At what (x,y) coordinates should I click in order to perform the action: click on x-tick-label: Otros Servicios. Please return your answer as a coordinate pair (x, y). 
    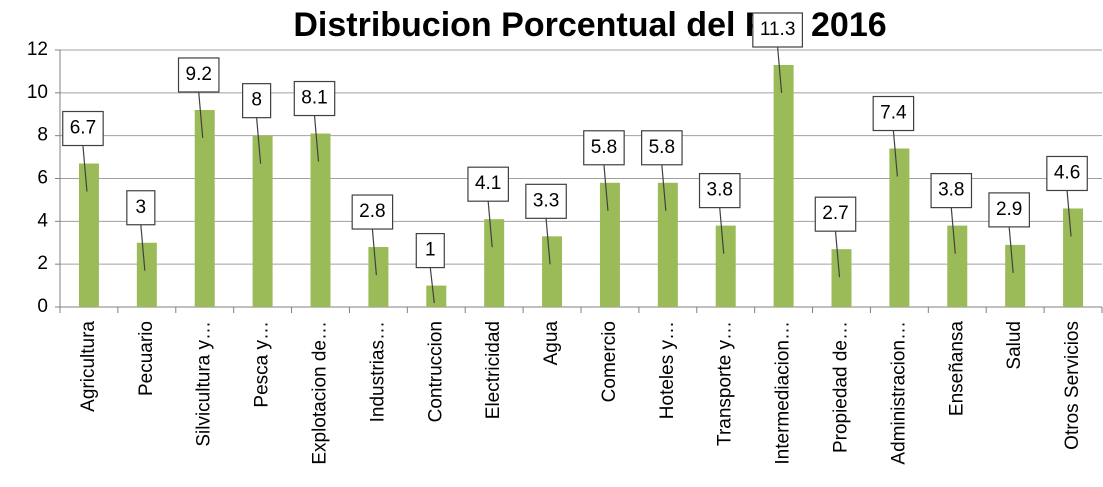
    Looking at the image, I should click on (1072, 385).